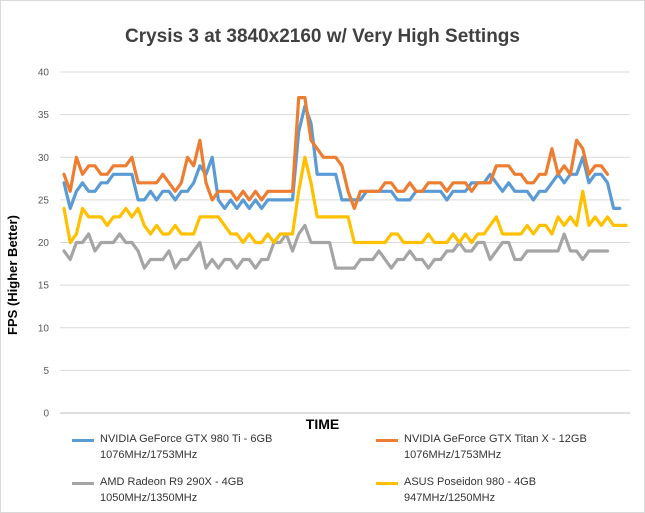 Image resolution: width=645 pixels, height=513 pixels. What do you see at coordinates (44, 328) in the screenshot?
I see `y-tick-label: 10` at bounding box center [44, 328].